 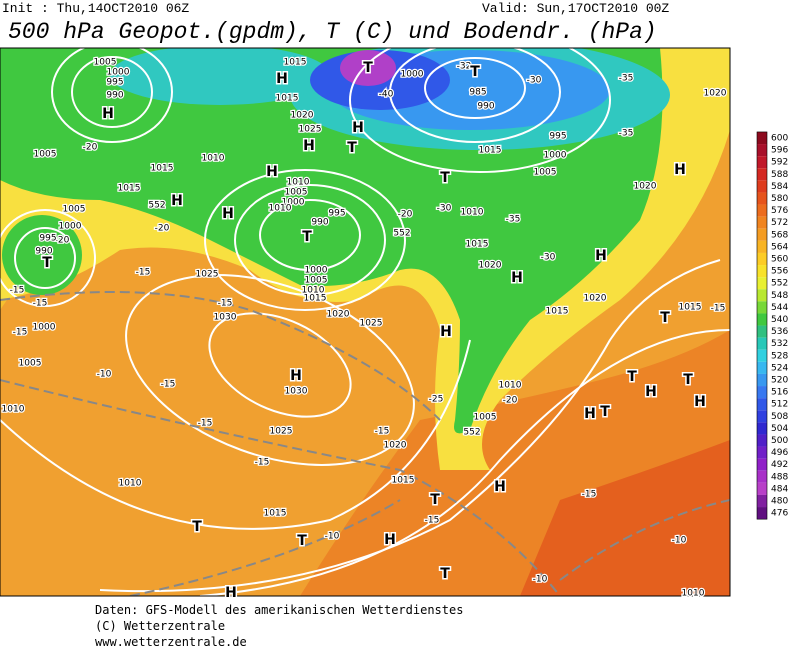 What do you see at coordinates (779, 417) in the screenshot?
I see `colorbar-label: 508` at bounding box center [779, 417].